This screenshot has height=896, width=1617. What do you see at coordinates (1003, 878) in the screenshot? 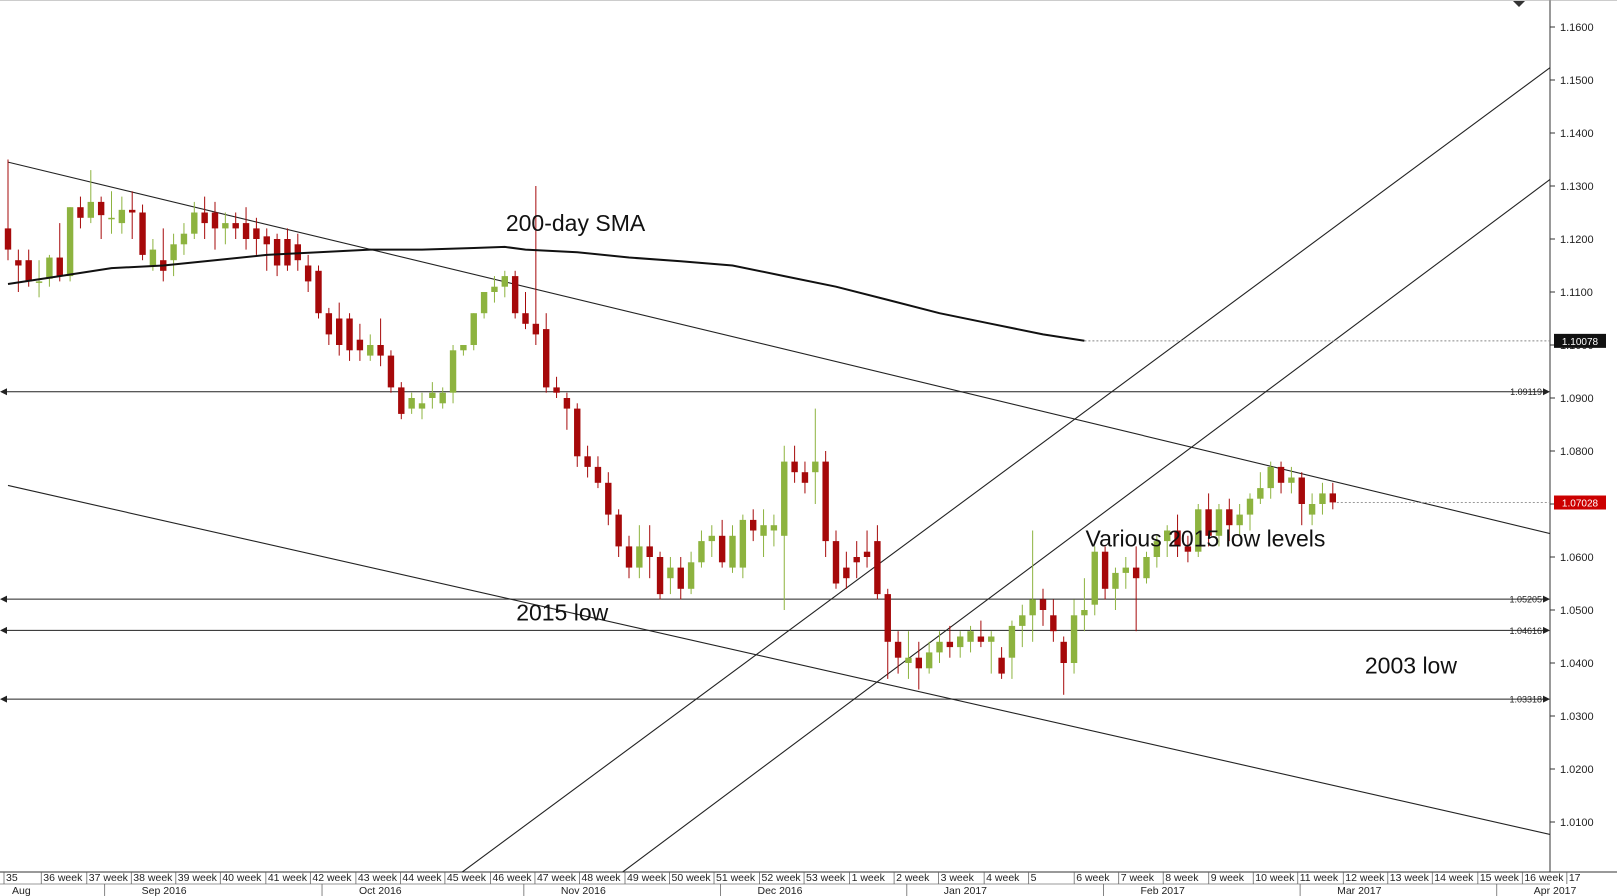
I see `week-tick-label: 4 week` at bounding box center [1003, 878].